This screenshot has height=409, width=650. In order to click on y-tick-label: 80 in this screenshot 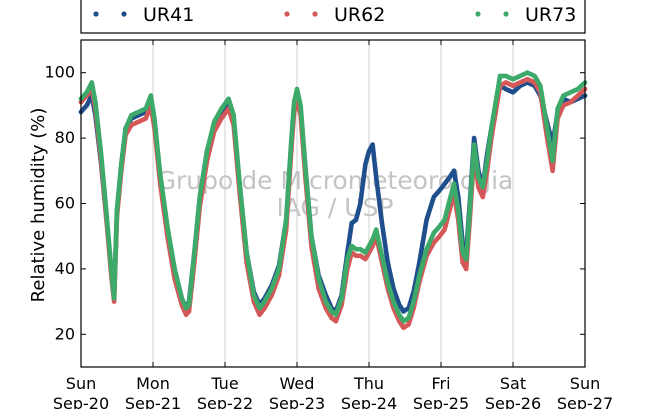, I will do `click(65, 137)`.